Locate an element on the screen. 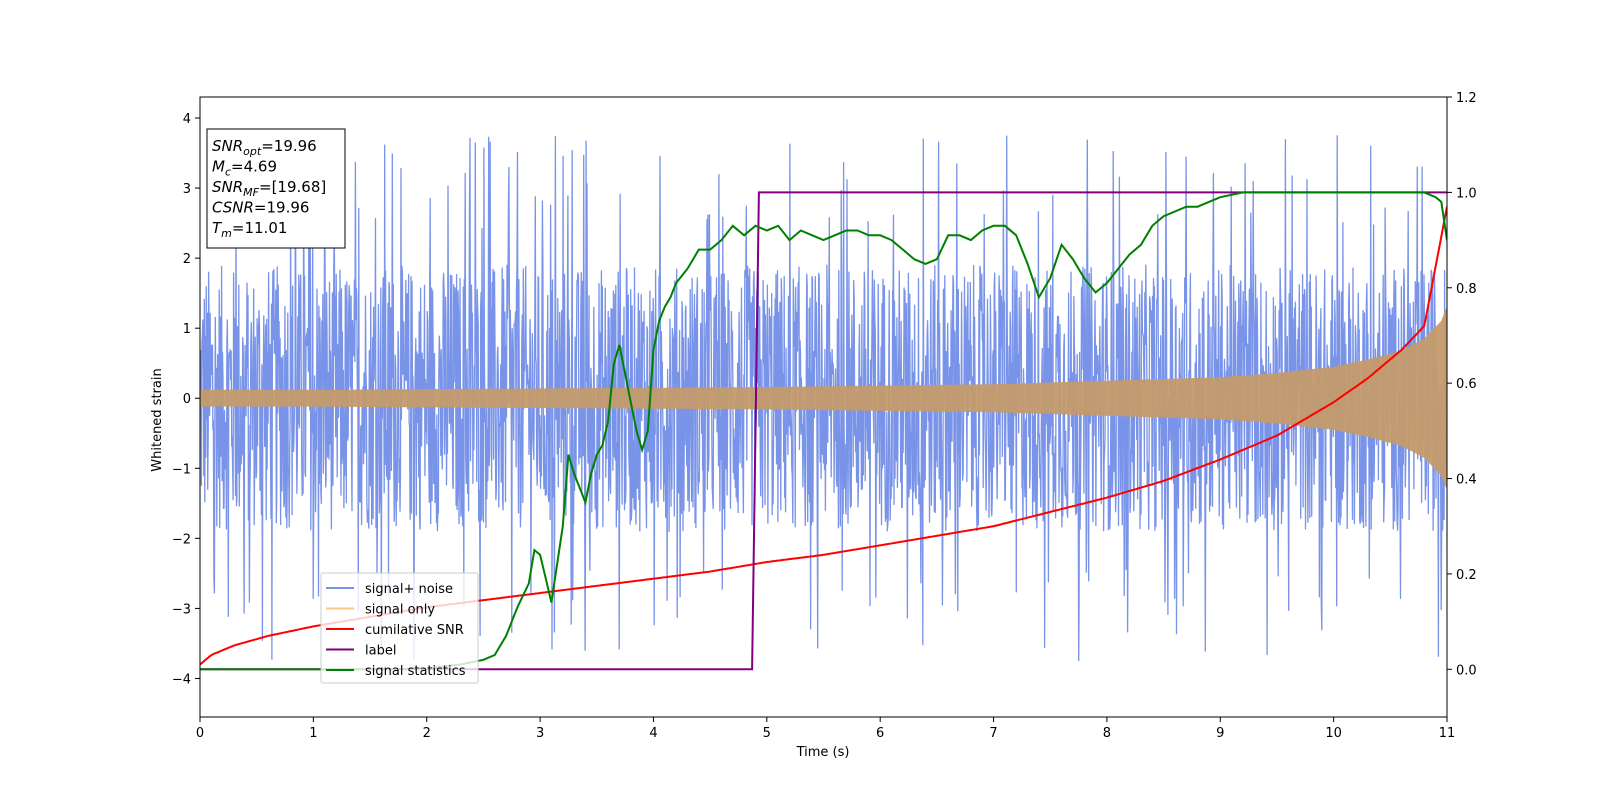 This screenshot has width=1600, height=800. x-tick-label: 7 is located at coordinates (993, 733).